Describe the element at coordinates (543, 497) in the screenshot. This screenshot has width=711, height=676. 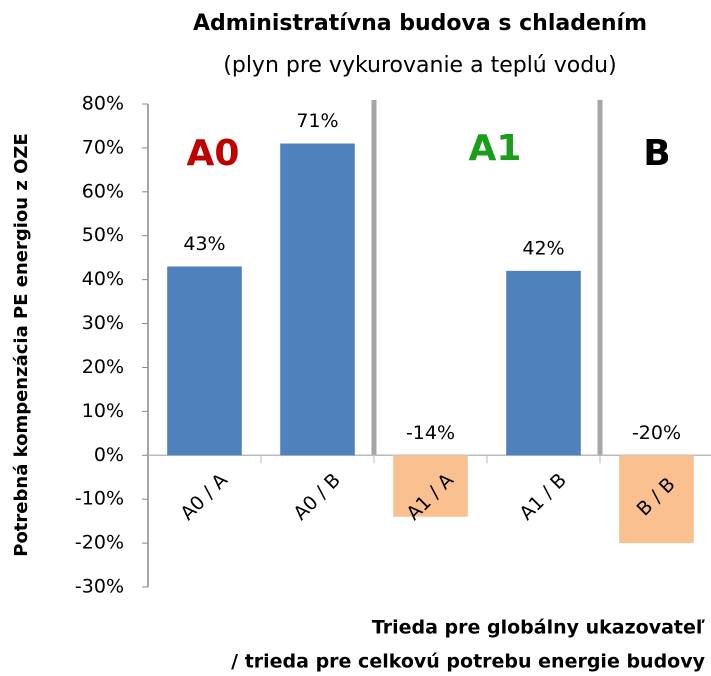
I see `x-tick-label: A1 / B` at that location.